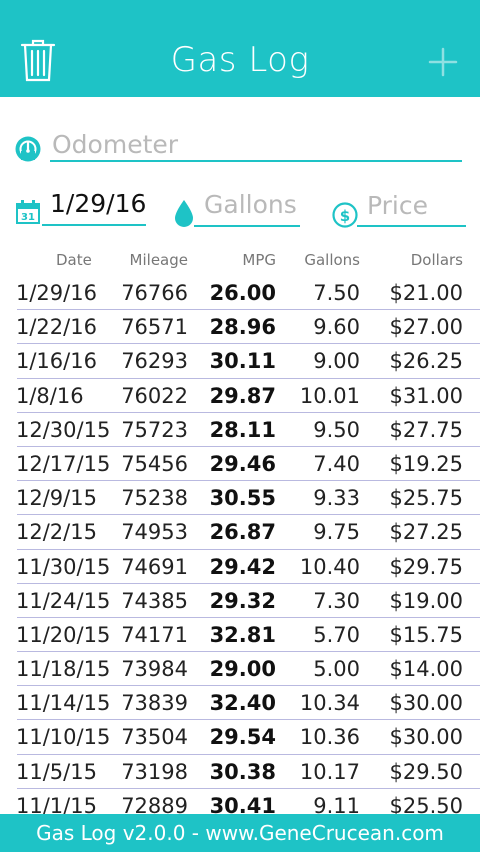 This screenshot has height=852, width=480. I want to click on date-cell: 1/29/16, so click(56, 293).